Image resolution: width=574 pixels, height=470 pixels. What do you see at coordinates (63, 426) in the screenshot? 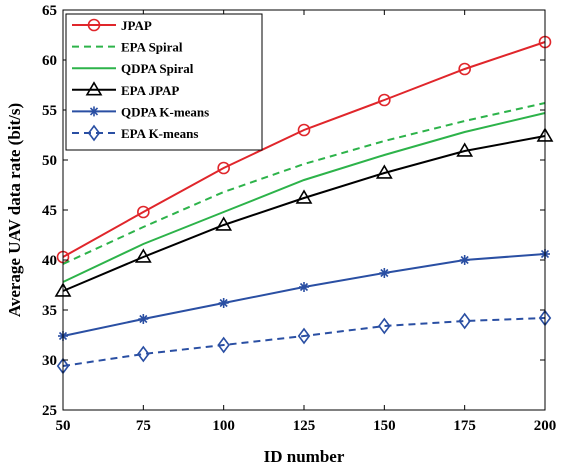
I see `x-tick-label: 50` at bounding box center [63, 426].